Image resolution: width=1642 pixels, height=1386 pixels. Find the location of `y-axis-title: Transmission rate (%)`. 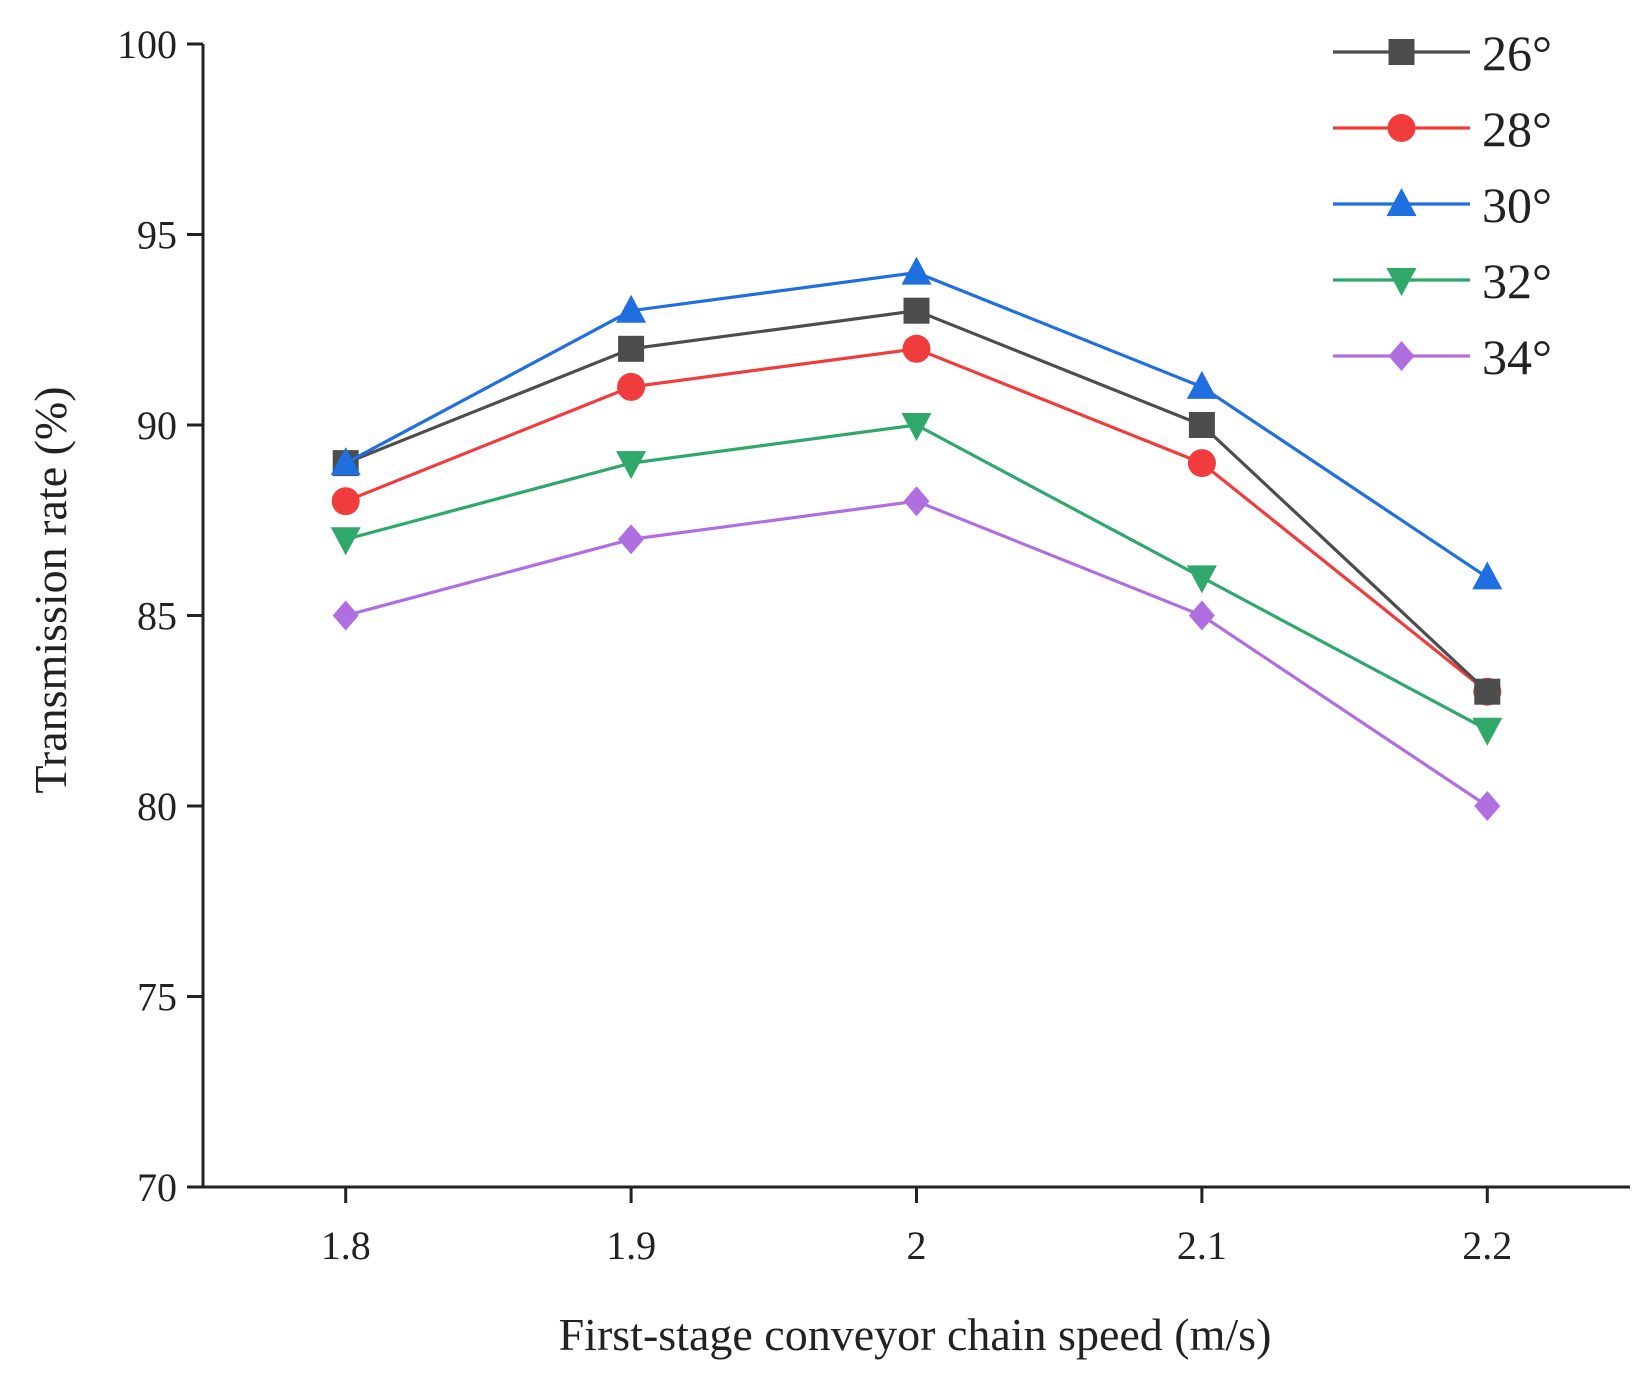

y-axis-title: Transmission rate (%) is located at coordinates (50, 589).